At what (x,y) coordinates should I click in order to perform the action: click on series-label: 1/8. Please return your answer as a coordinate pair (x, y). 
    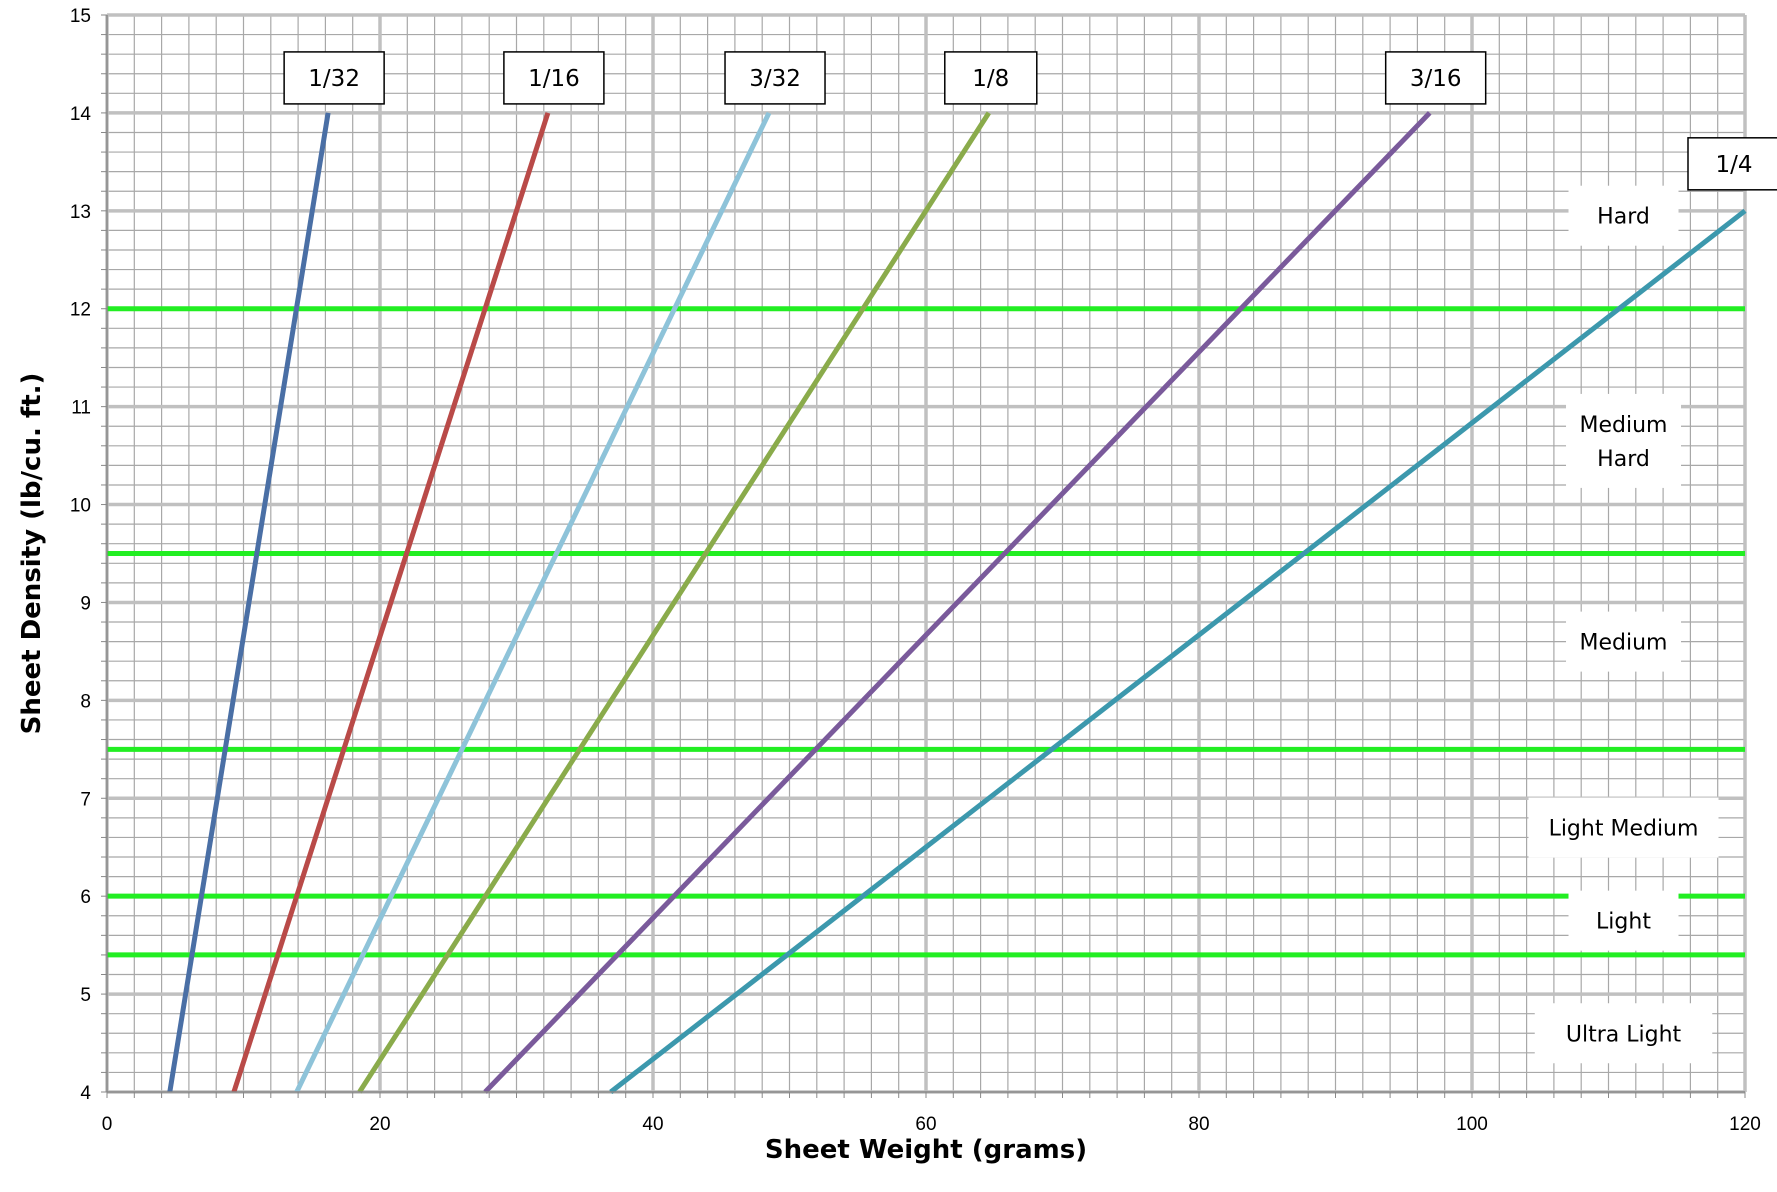
    Looking at the image, I should click on (991, 78).